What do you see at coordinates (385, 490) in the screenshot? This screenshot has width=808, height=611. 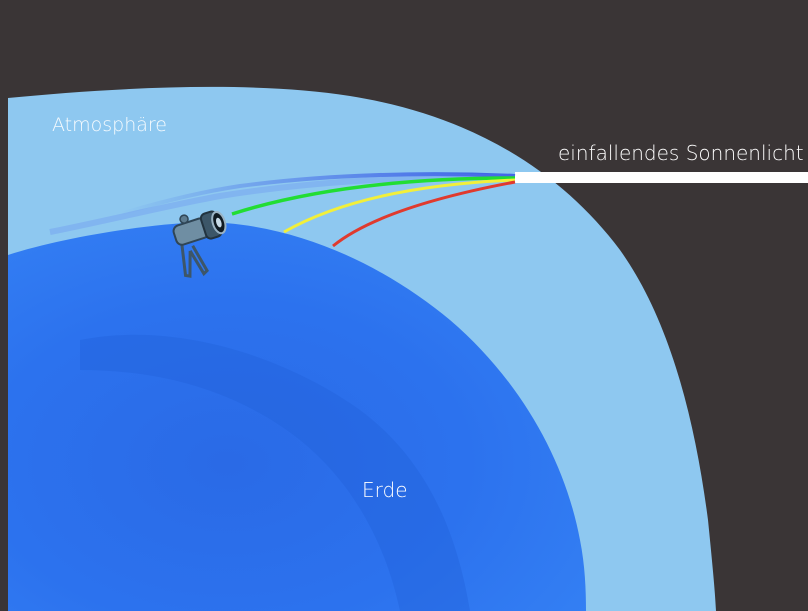 I see `earth-label: Erde` at bounding box center [385, 490].